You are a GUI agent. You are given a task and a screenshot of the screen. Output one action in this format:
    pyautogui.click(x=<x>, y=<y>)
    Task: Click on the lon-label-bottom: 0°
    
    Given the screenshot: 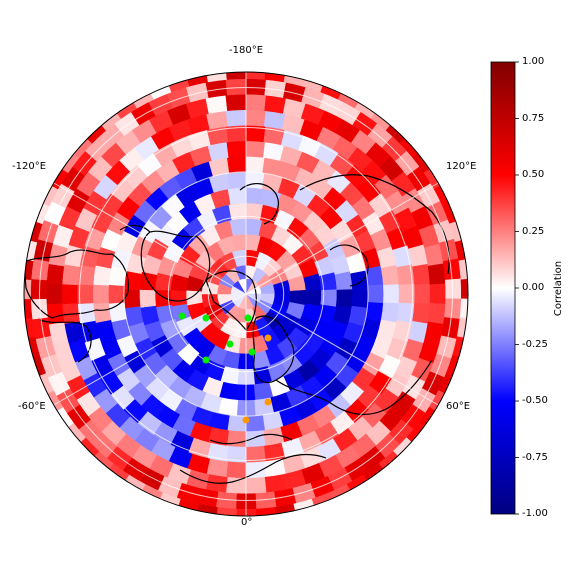 What is the action you would take?
    pyautogui.click(x=247, y=522)
    